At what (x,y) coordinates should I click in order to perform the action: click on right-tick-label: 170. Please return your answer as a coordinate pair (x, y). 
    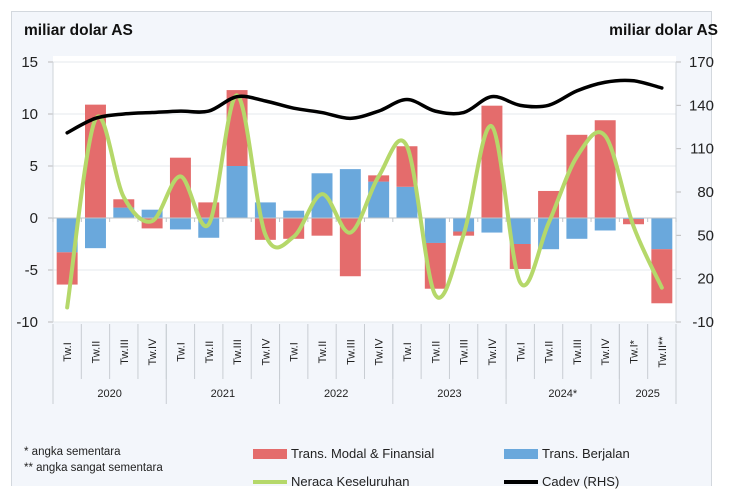
    Looking at the image, I should click on (701, 62).